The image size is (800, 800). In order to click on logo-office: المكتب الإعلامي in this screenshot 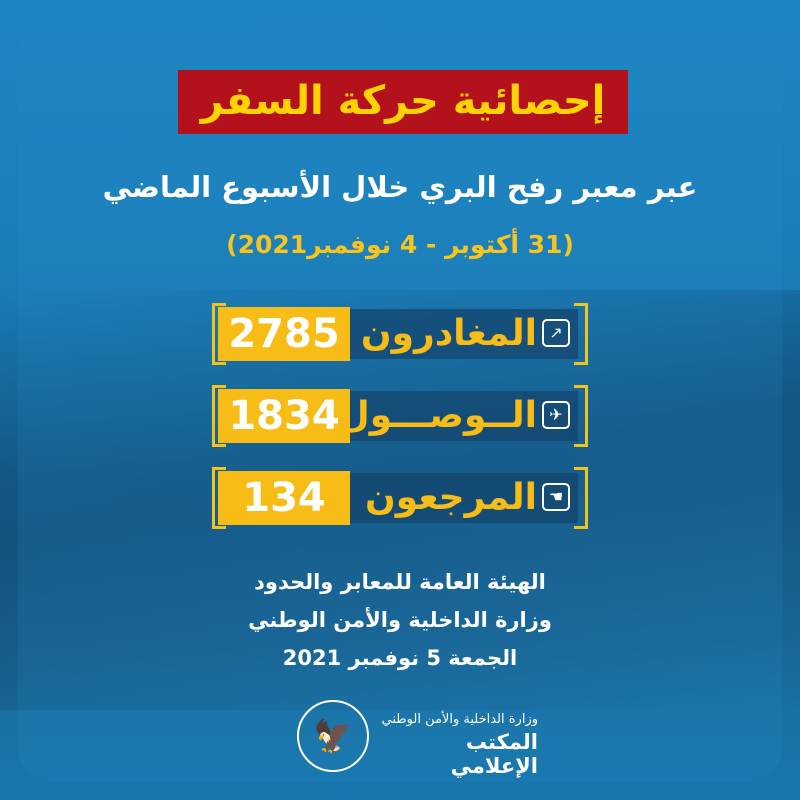, I will do `click(494, 754)`.